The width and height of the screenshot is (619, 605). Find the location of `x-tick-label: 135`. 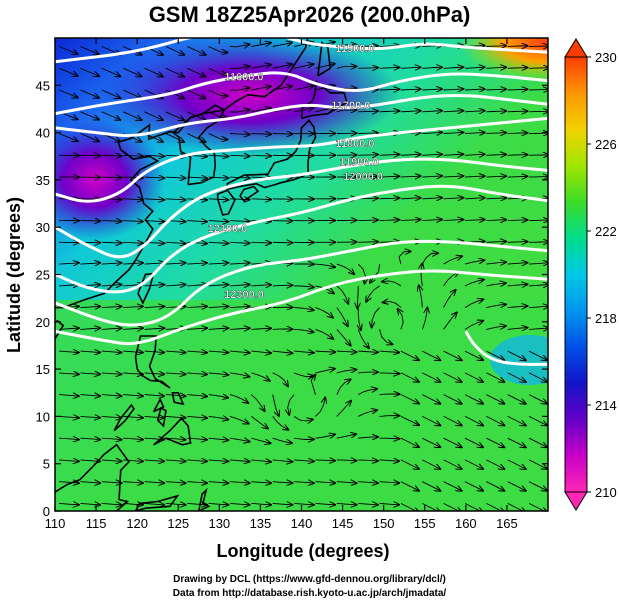

x-tick-label: 135 is located at coordinates (261, 523).